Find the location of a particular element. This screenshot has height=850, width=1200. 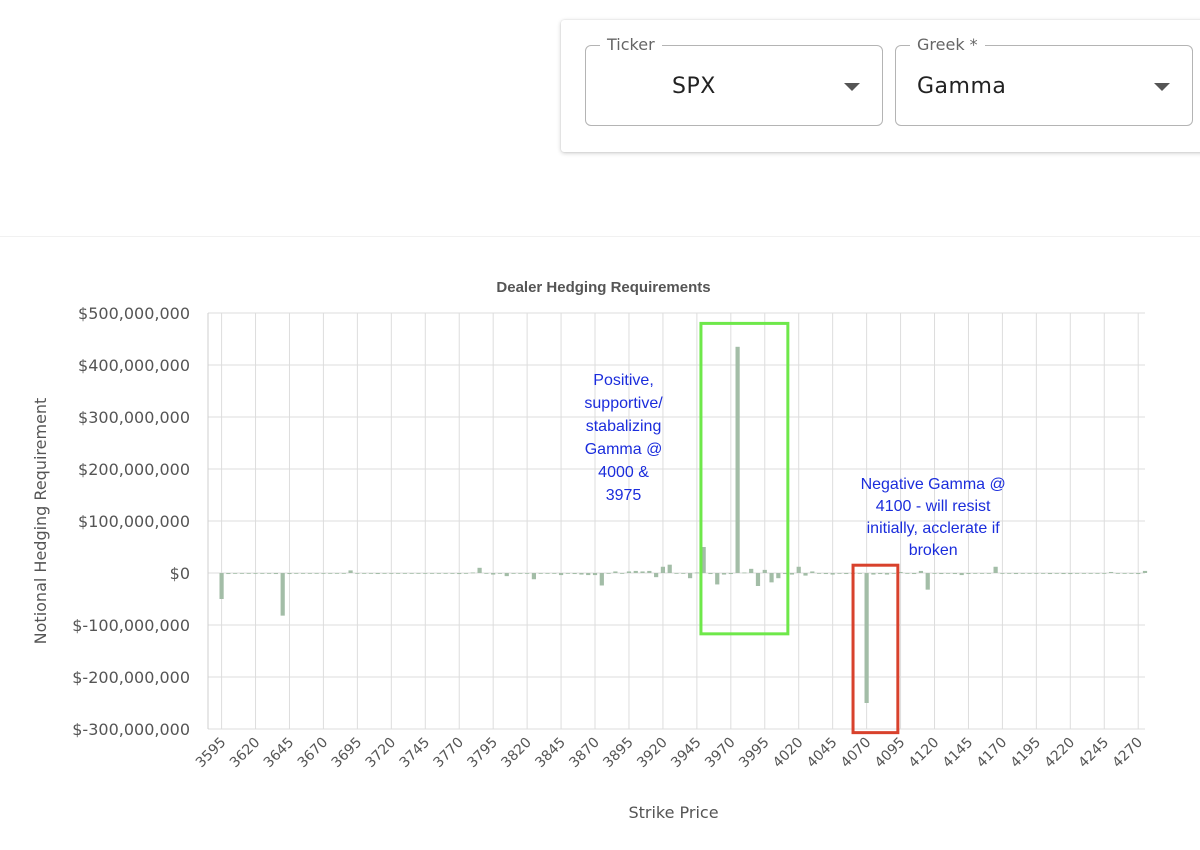

x-tick-label: 3920 is located at coordinates (652, 753).